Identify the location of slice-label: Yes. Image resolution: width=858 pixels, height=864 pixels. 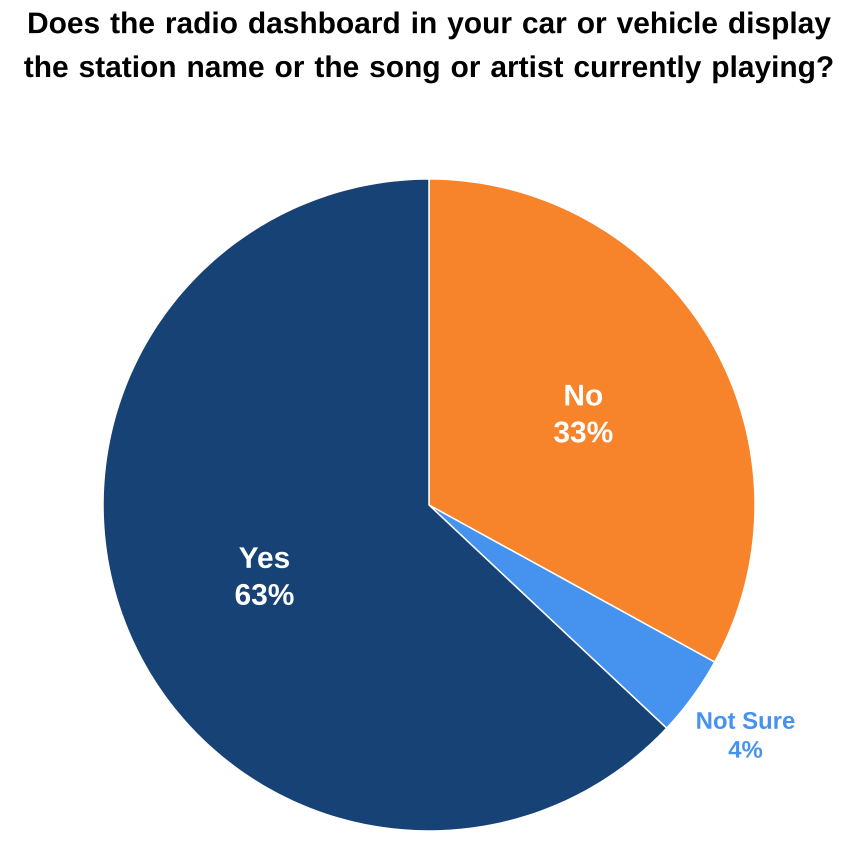
(264, 557).